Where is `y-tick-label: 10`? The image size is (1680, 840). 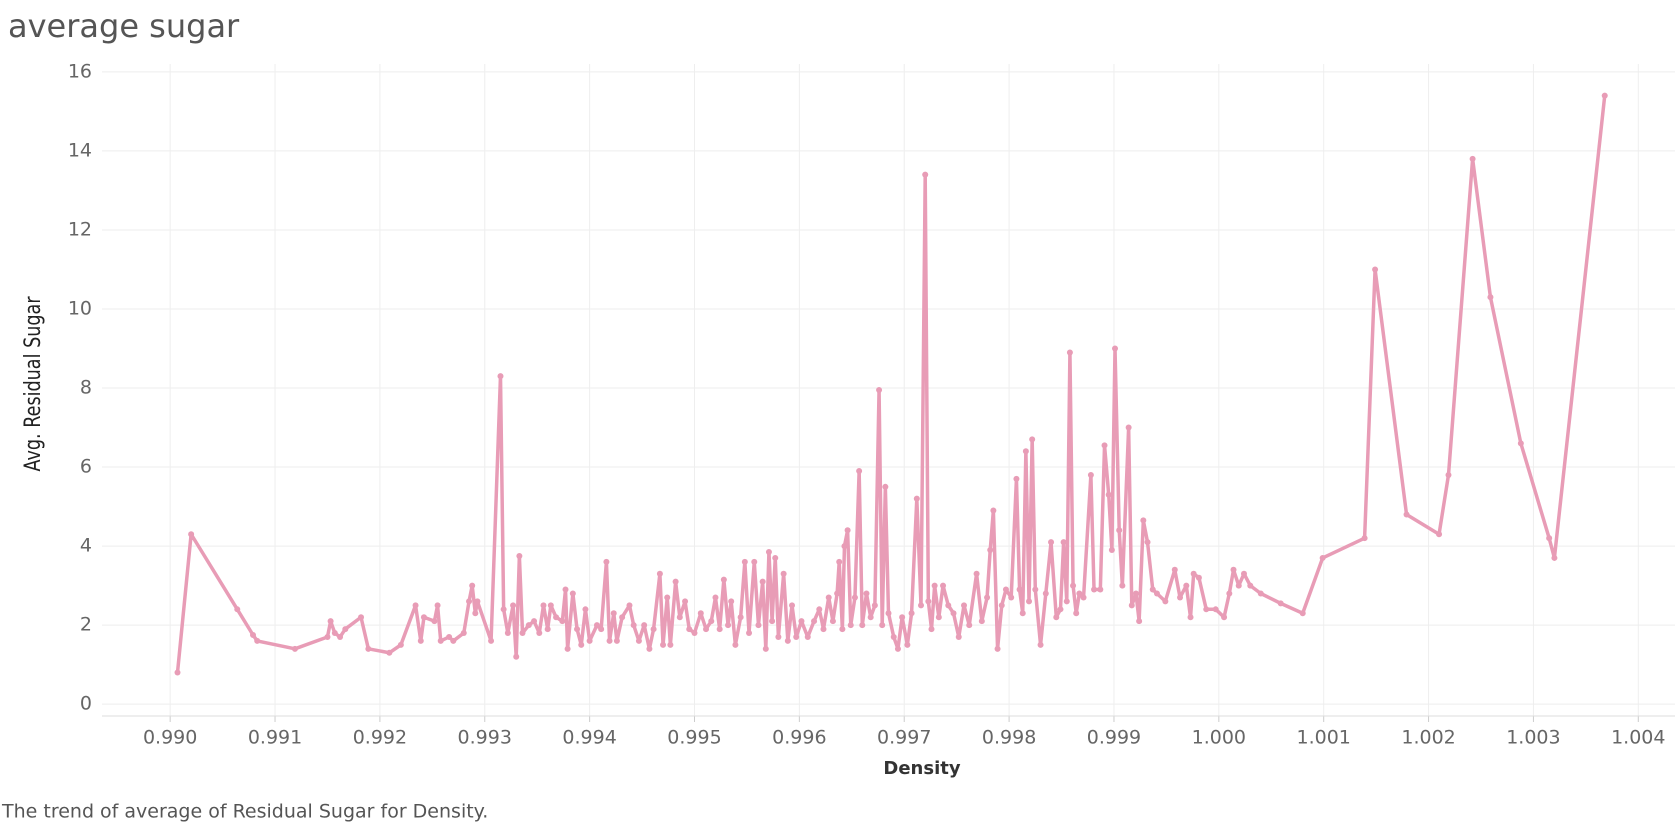
y-tick-label: 10 is located at coordinates (80, 308).